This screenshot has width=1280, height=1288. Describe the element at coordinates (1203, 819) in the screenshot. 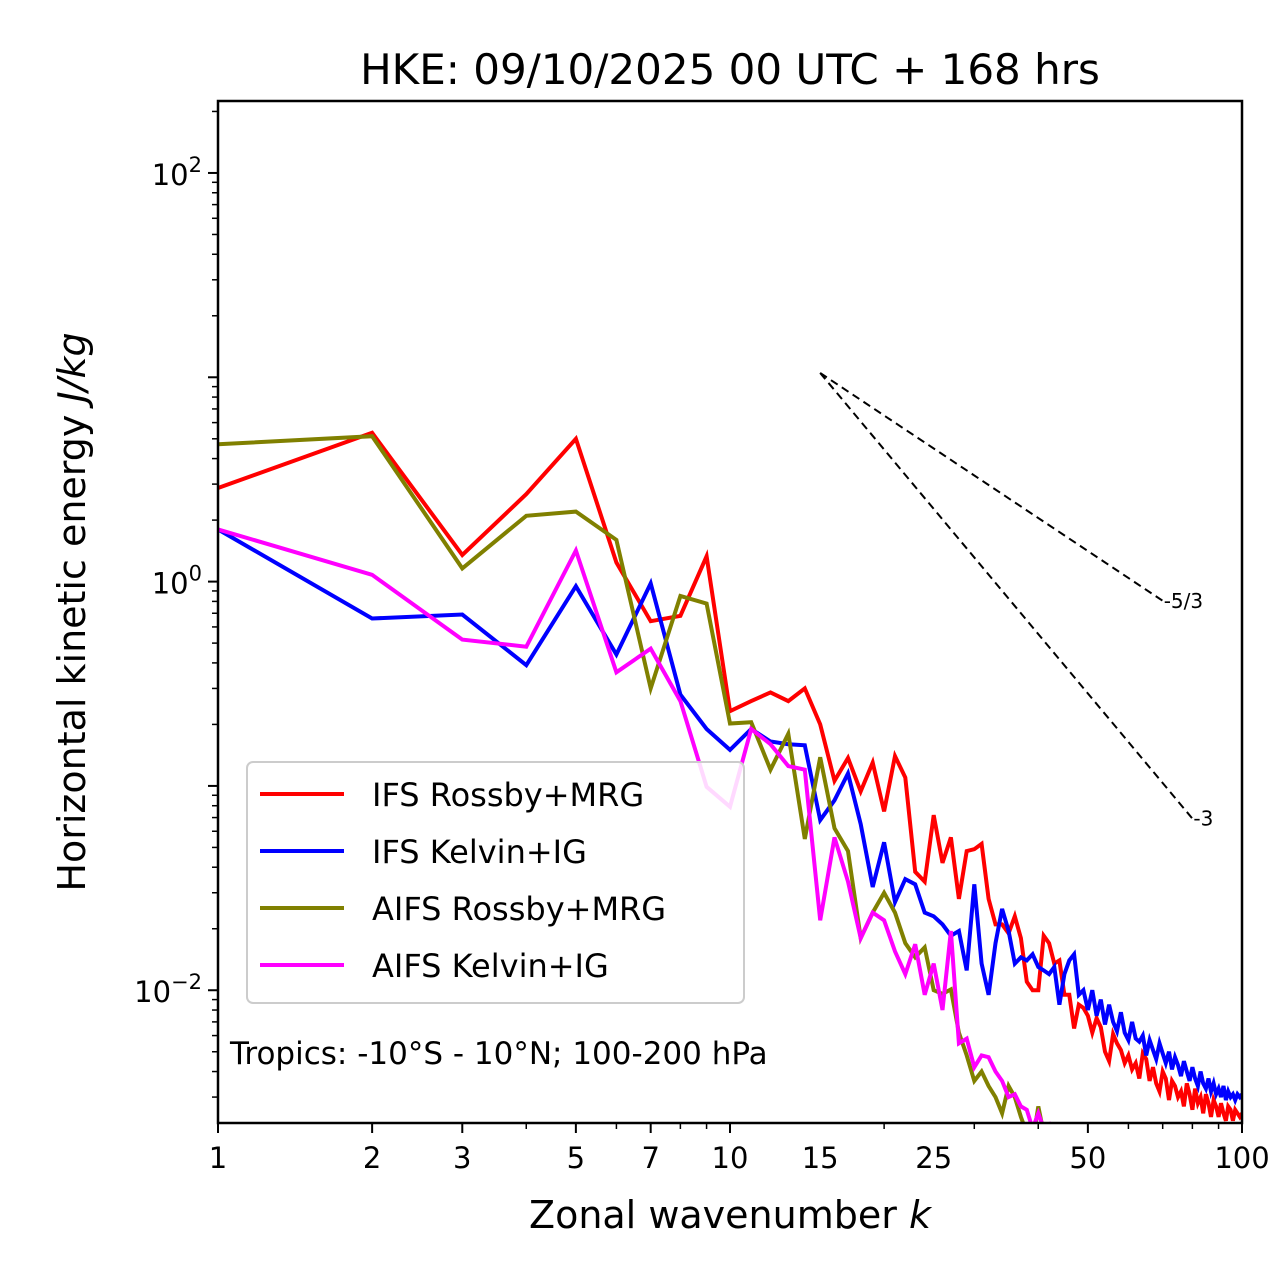

I see `reference-slope-label: -3` at that location.